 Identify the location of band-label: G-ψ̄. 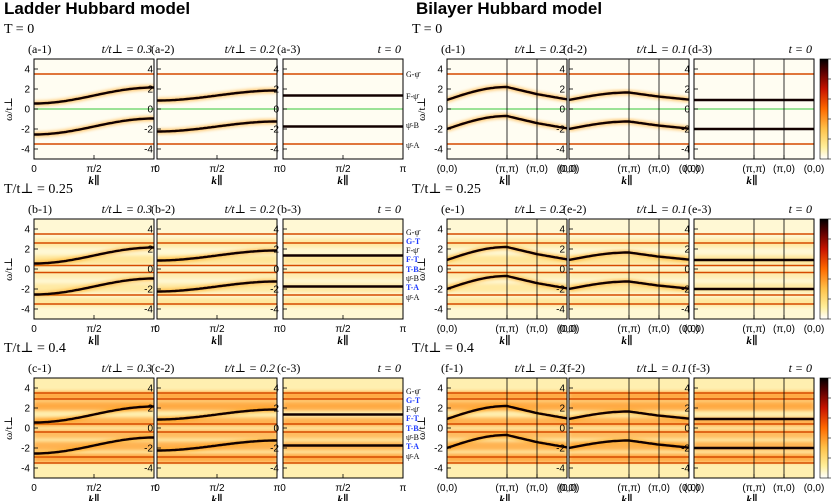
(413, 74).